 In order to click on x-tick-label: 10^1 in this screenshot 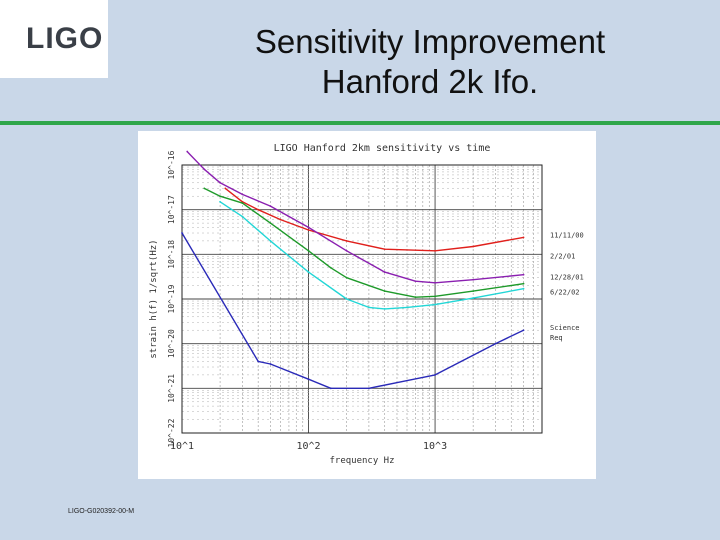, I will do `click(182, 446)`.